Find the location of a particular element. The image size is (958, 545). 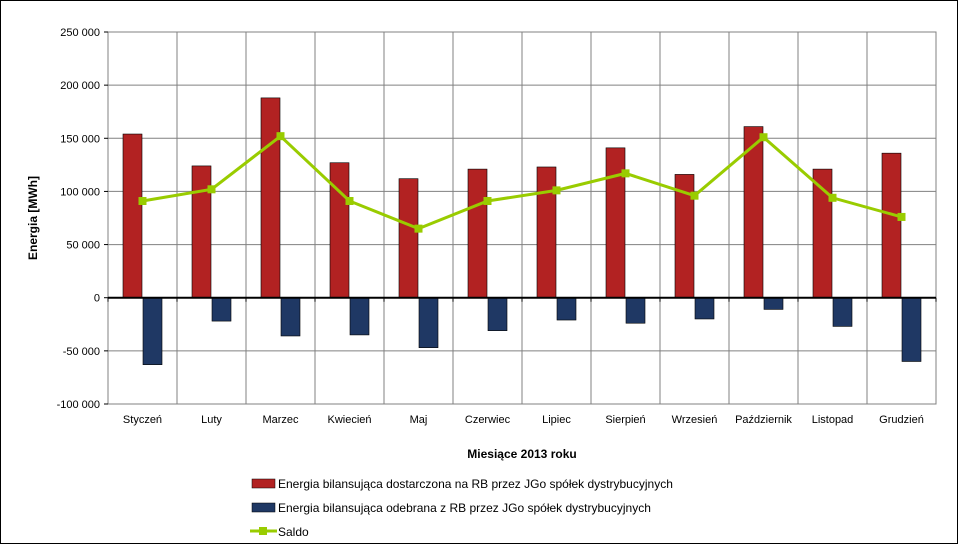

x-tick-label: Luty is located at coordinates (211, 420).